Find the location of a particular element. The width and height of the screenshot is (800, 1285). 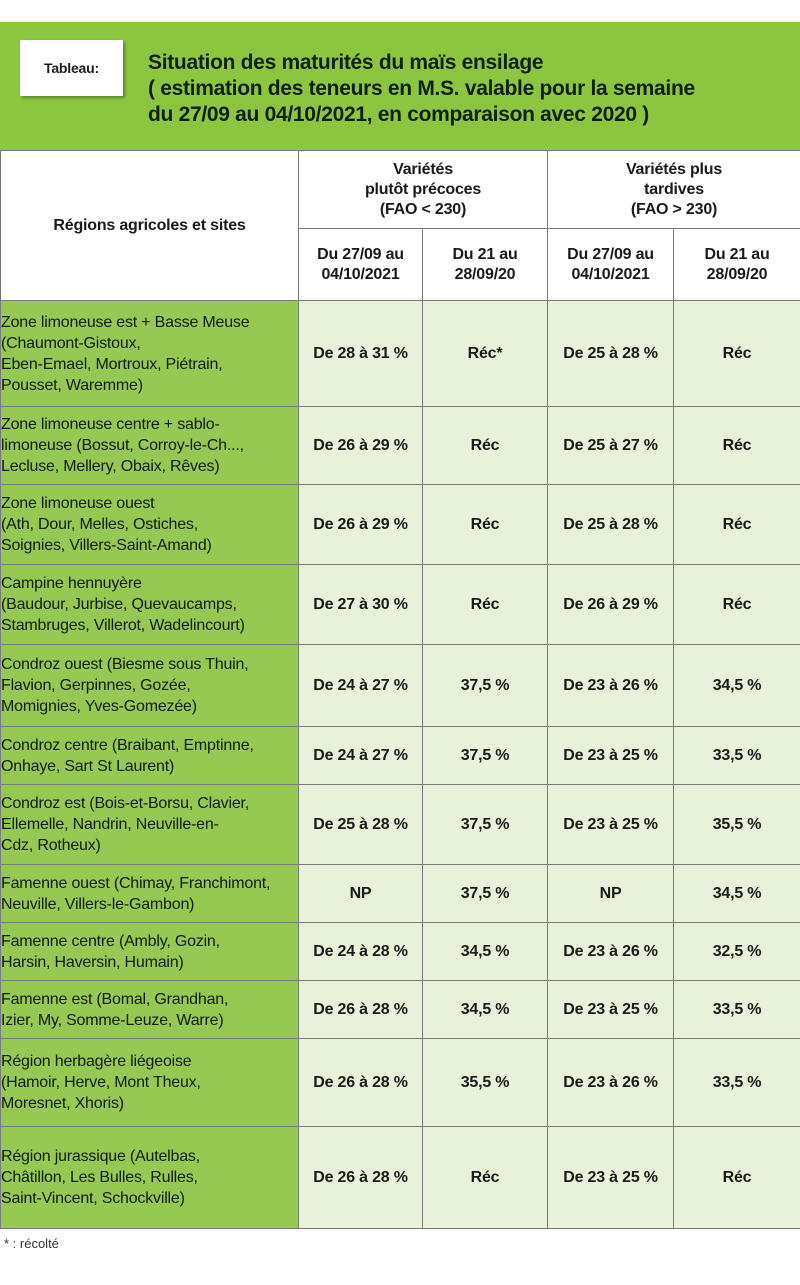

region-line: Momignies, Yves-Gomezée) is located at coordinates (99, 706).